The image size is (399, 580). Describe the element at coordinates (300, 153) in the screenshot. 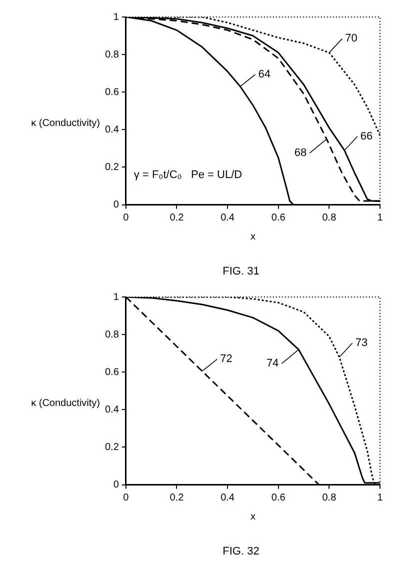

I see `annotation: 68` at that location.